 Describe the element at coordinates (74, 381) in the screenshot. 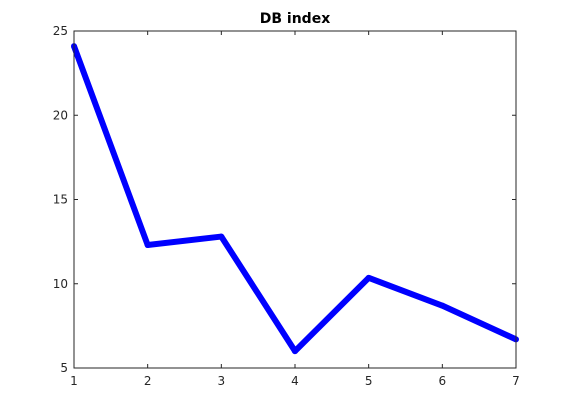

I see `x-tick-label: 1` at that location.